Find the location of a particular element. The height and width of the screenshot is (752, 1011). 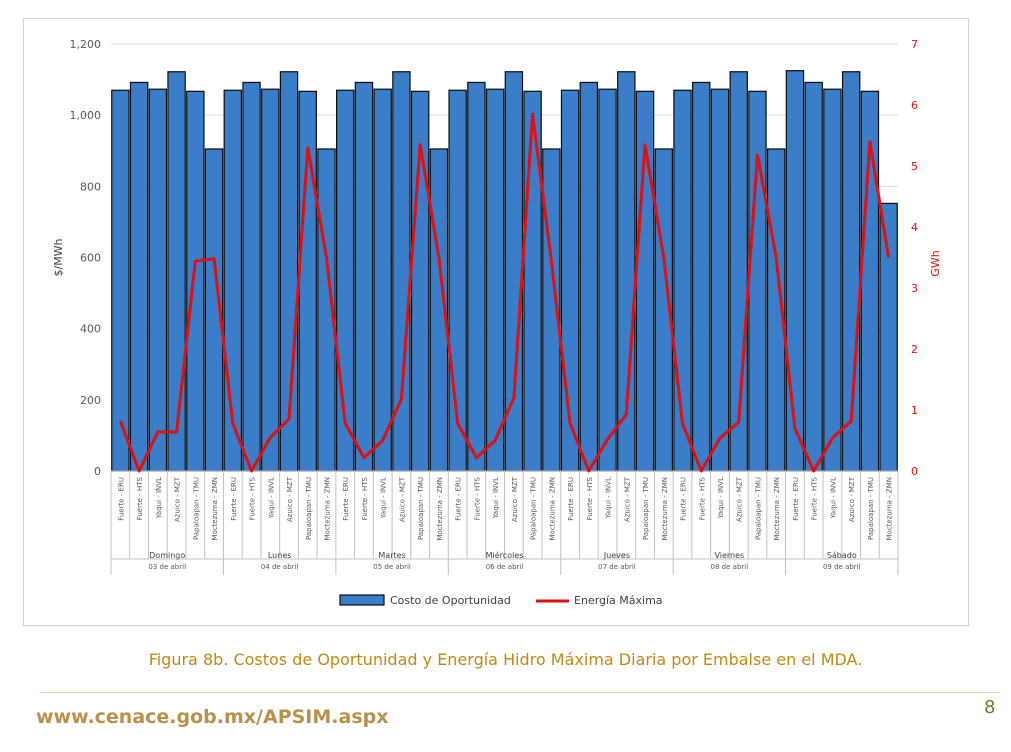

group-date-label: 03 de abril is located at coordinates (167, 567).